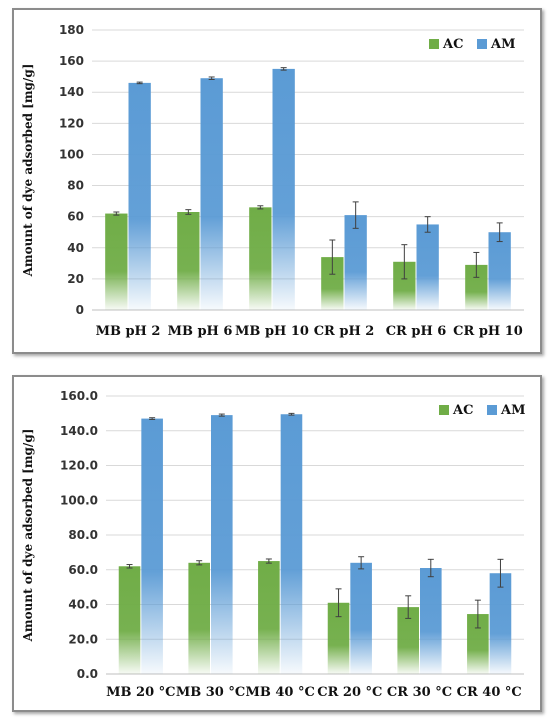  I want to click on y-tick-label: 40.0, so click(83, 605).